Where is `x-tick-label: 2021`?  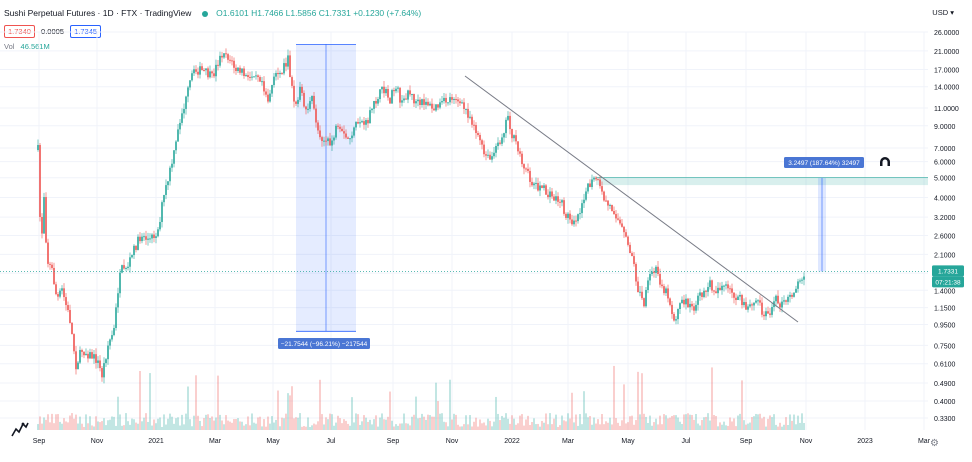
x-tick-label: 2021 is located at coordinates (156, 441).